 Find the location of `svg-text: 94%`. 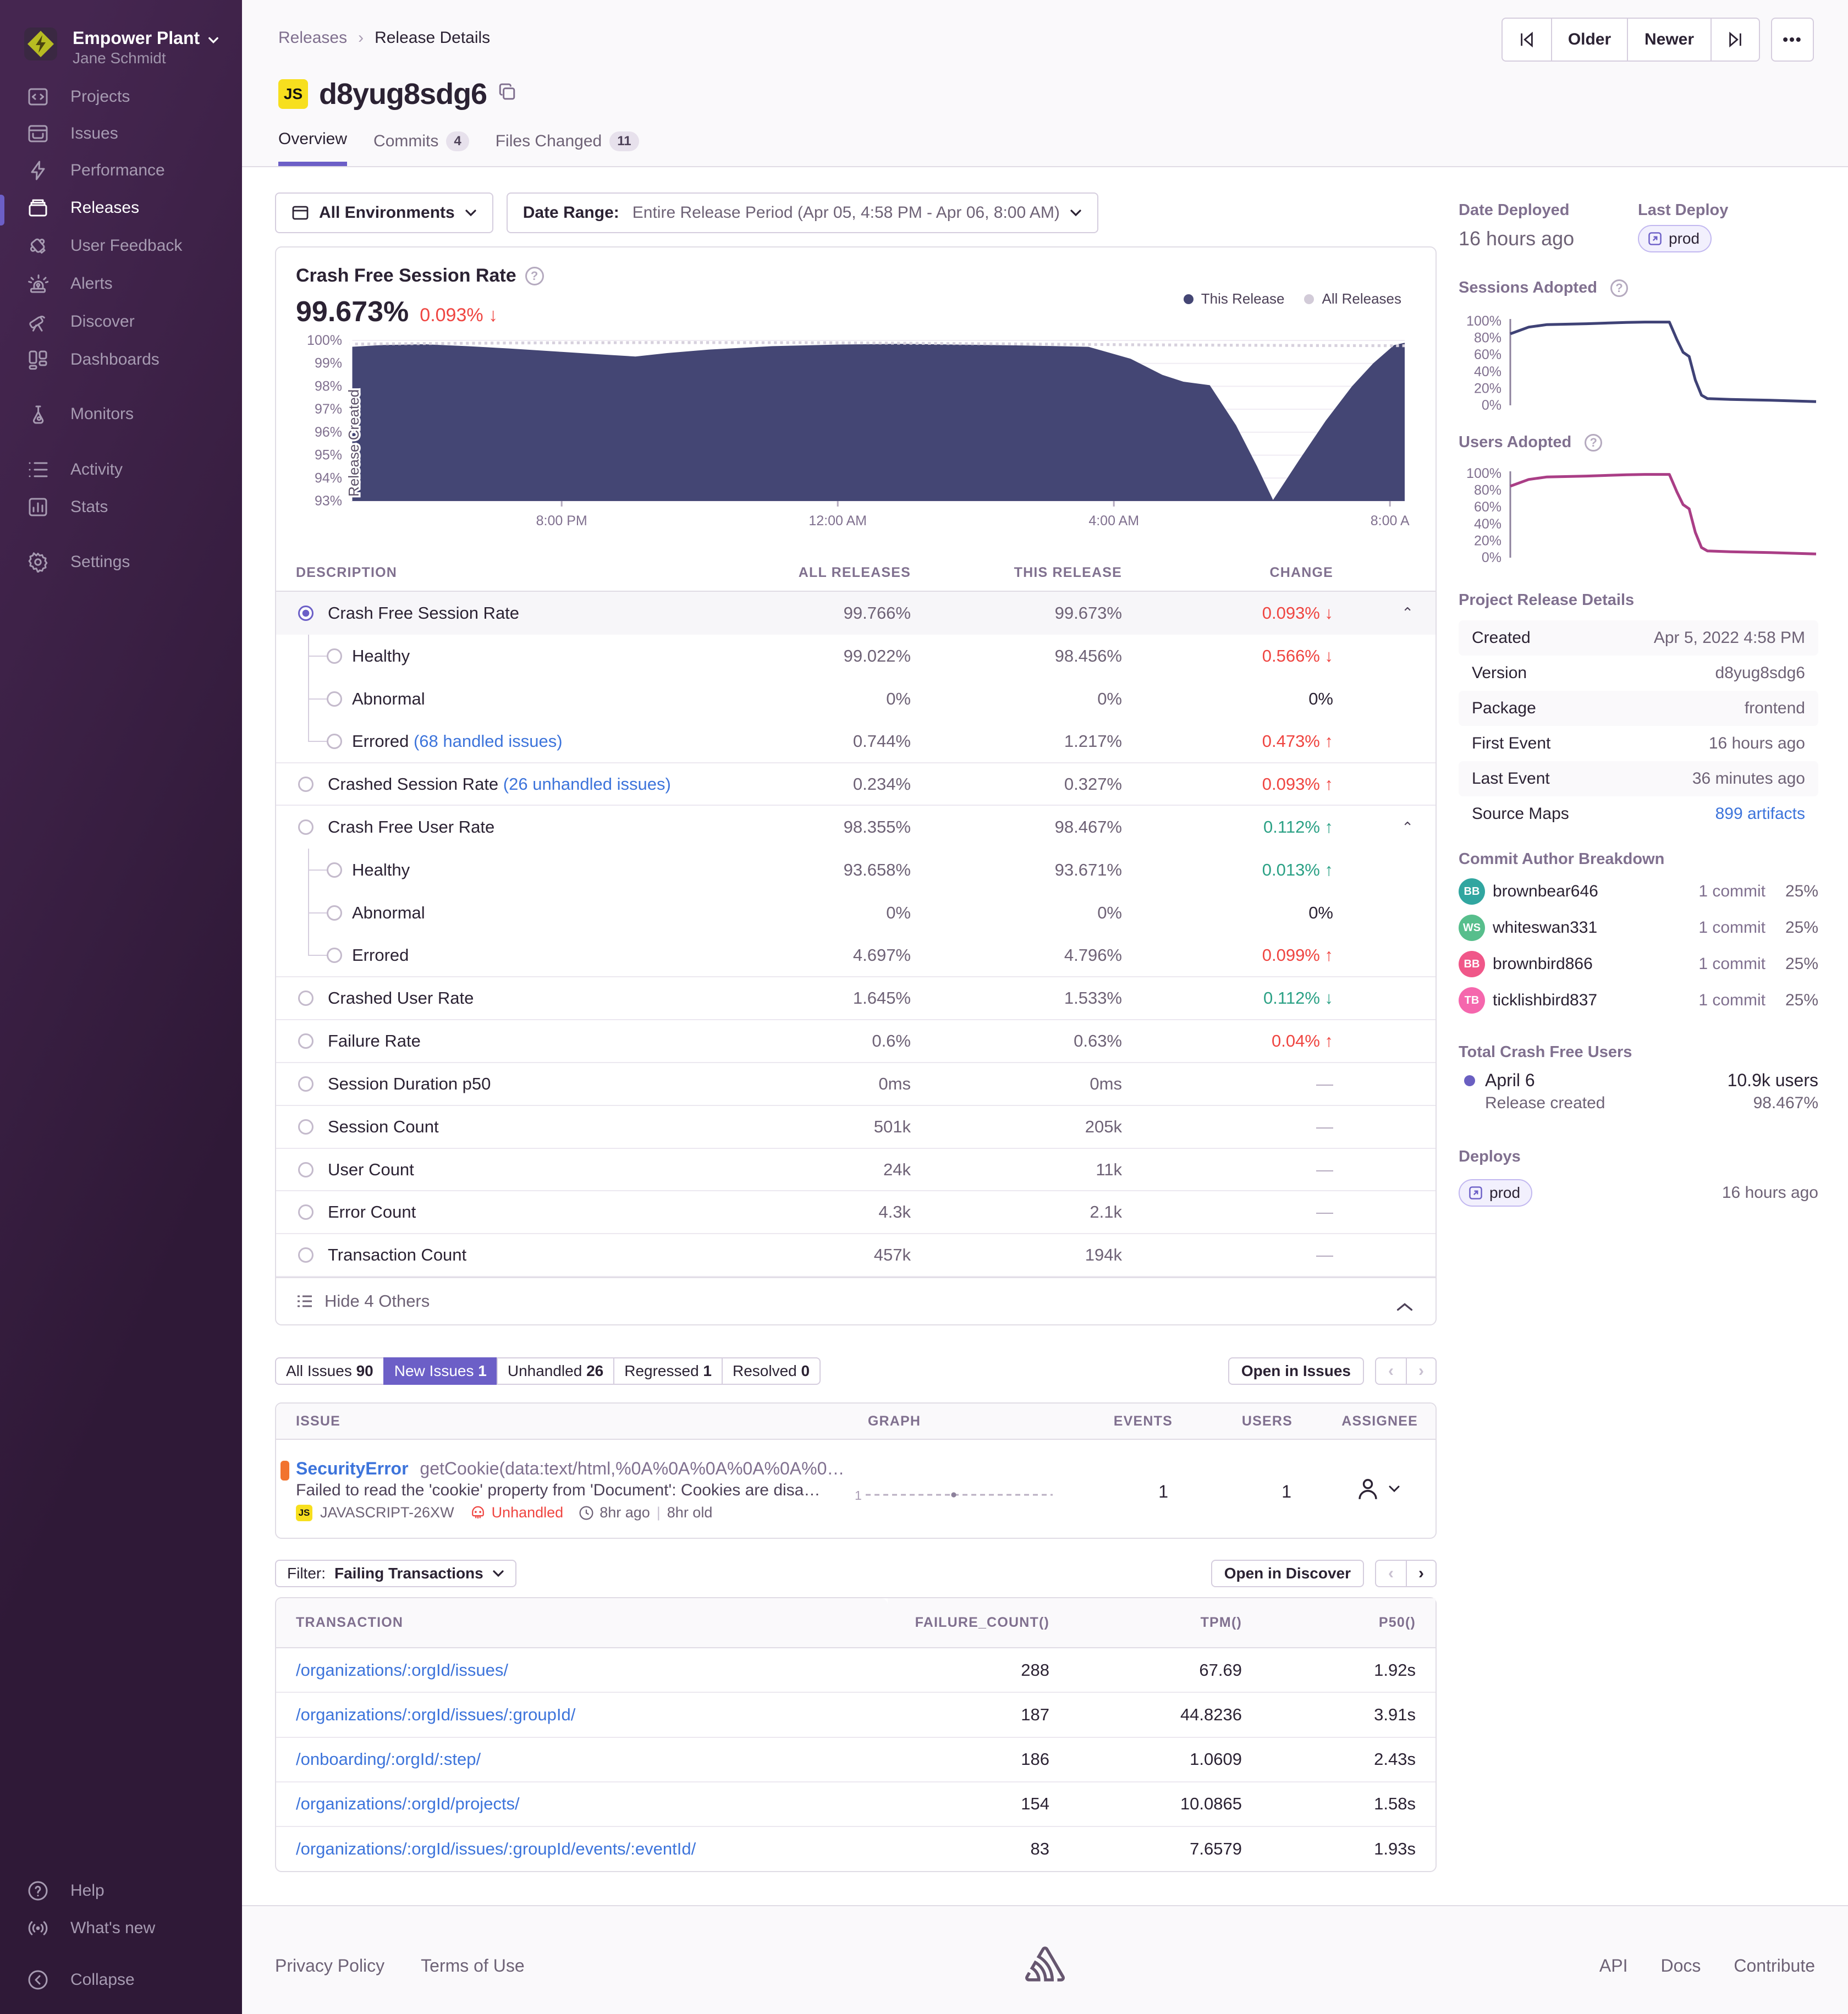

svg-text: 94% is located at coordinates (328, 478).